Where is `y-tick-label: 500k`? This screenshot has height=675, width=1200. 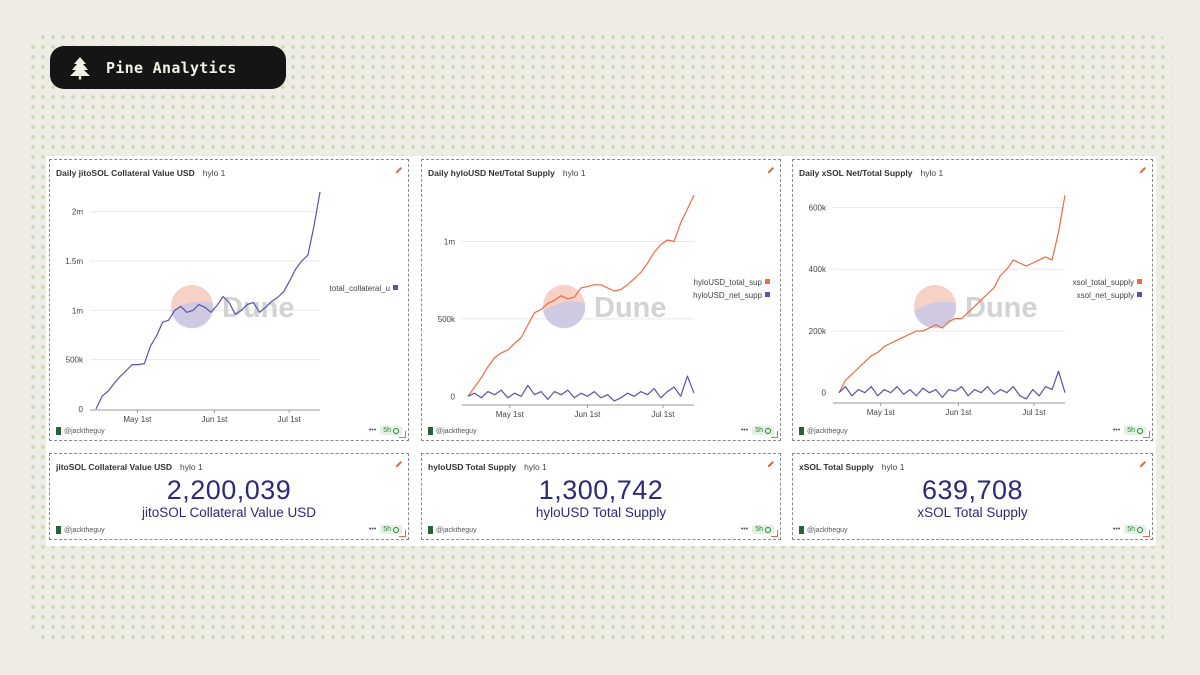
y-tick-label: 500k is located at coordinates (75, 360).